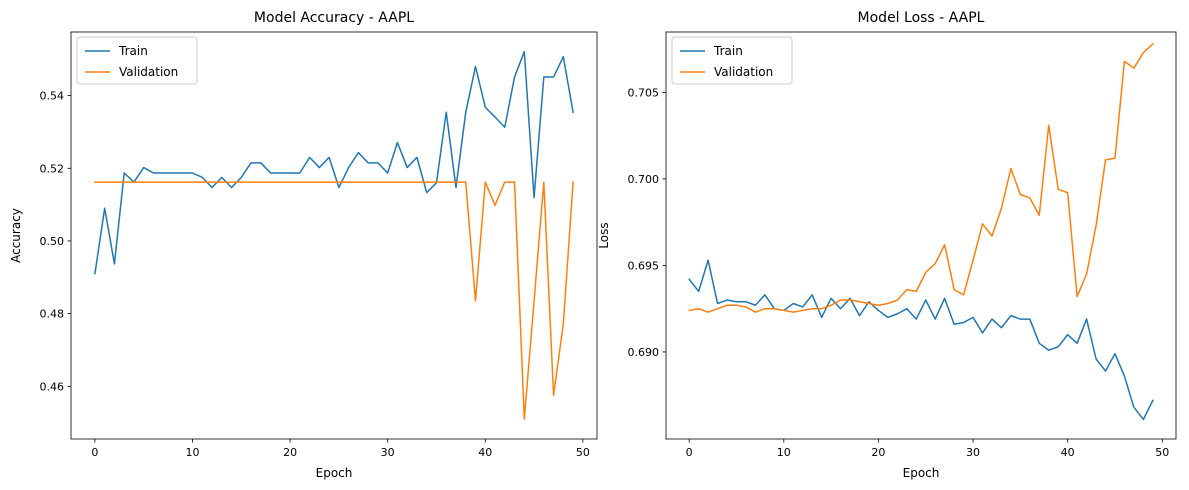  Describe the element at coordinates (921, 340) in the screenshot. I see `series-line-train` at that location.